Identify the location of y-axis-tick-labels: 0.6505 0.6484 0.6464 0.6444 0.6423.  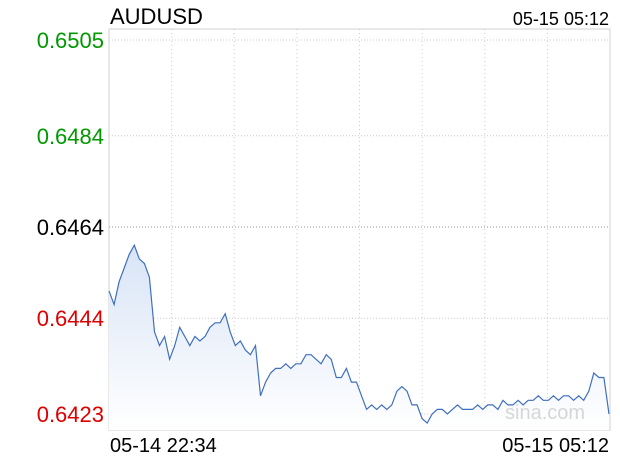
(70, 227).